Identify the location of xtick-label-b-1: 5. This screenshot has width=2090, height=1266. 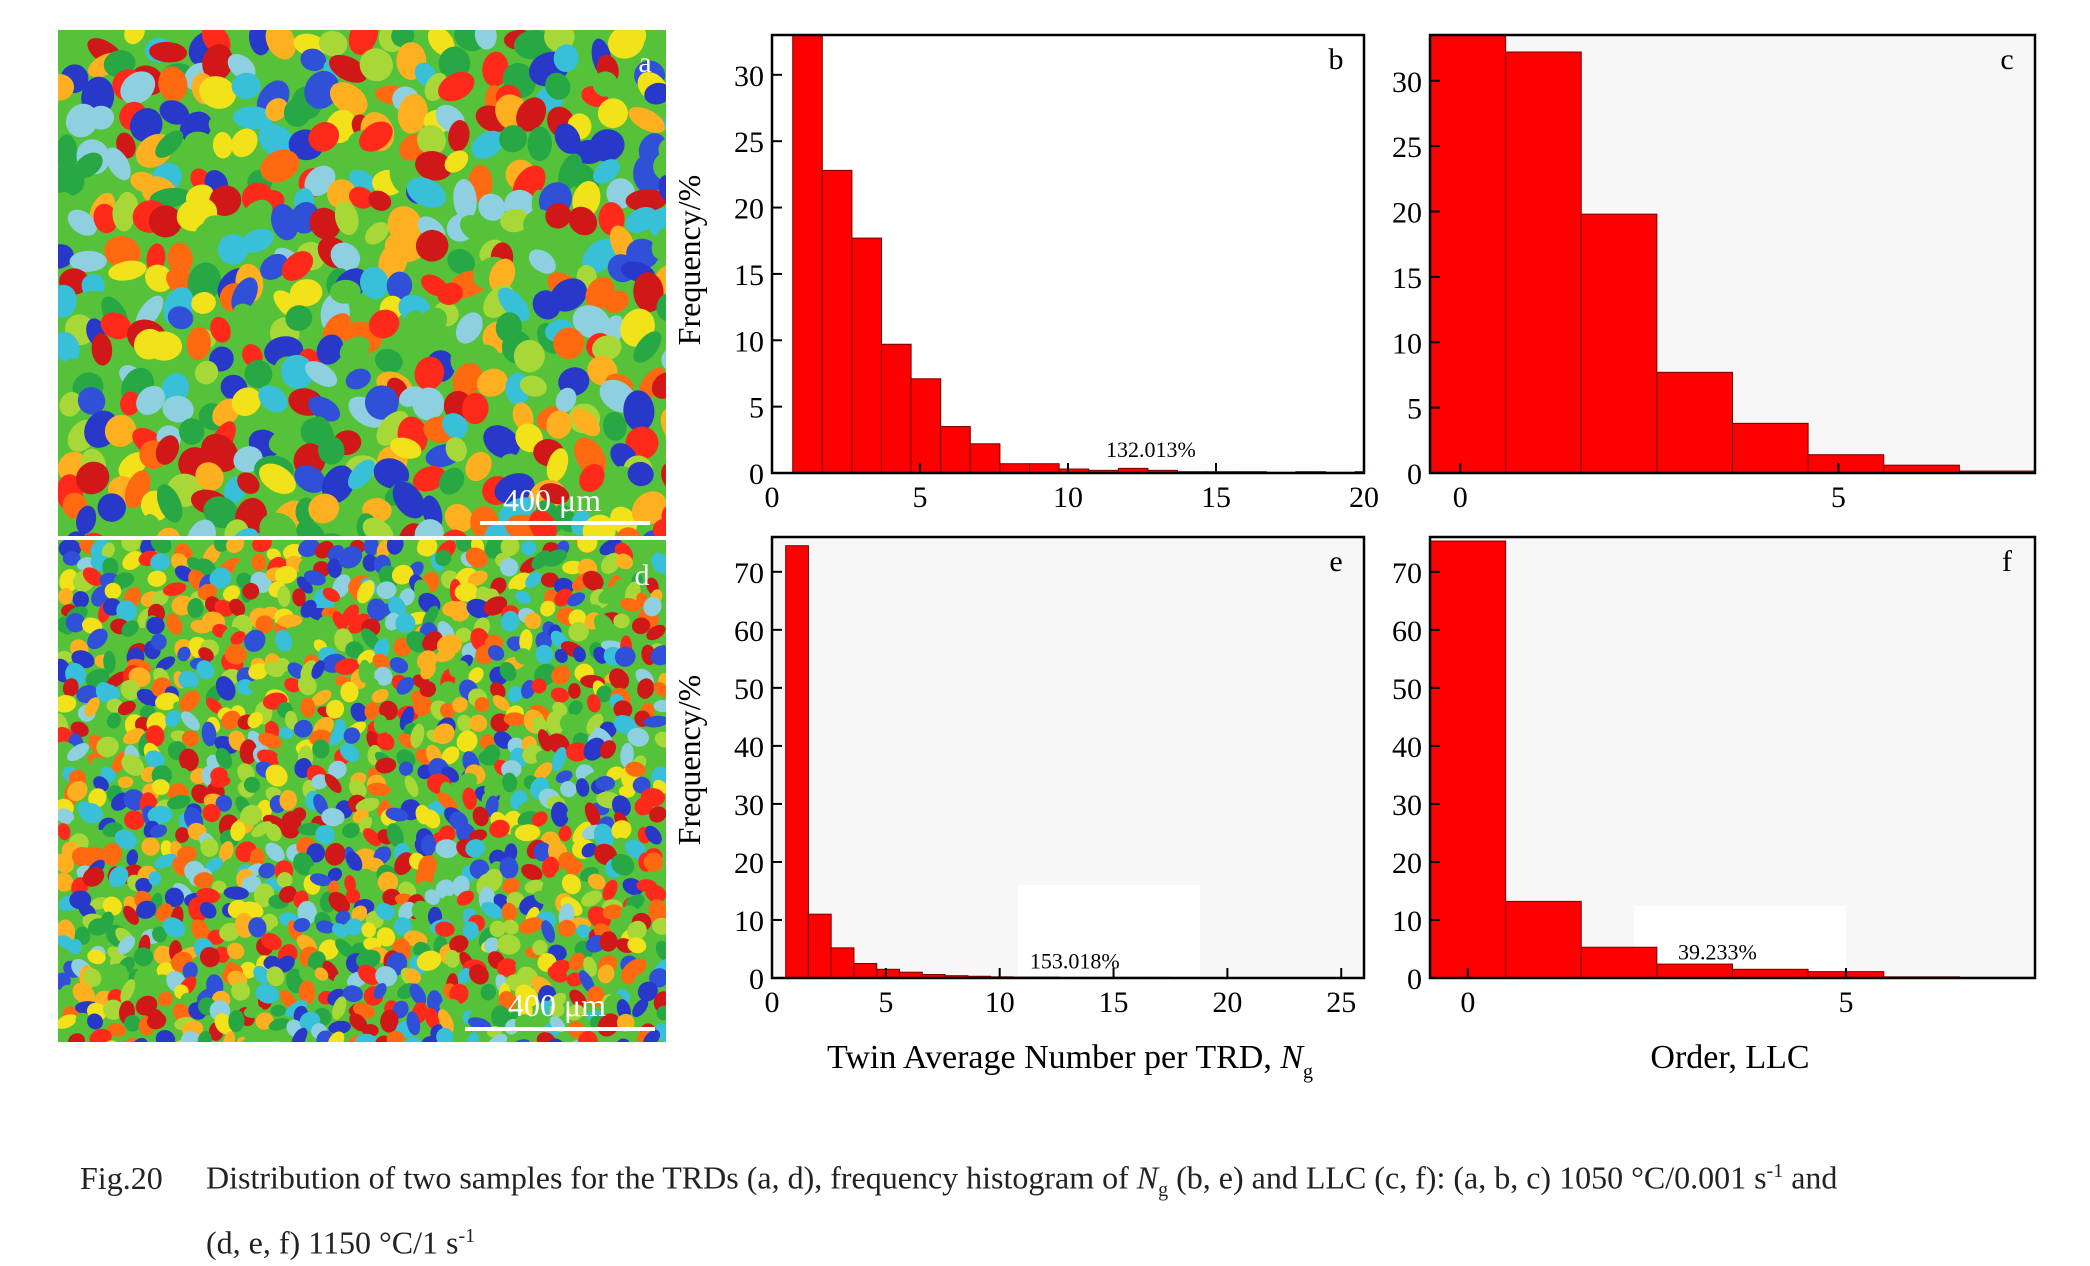
(920, 497).